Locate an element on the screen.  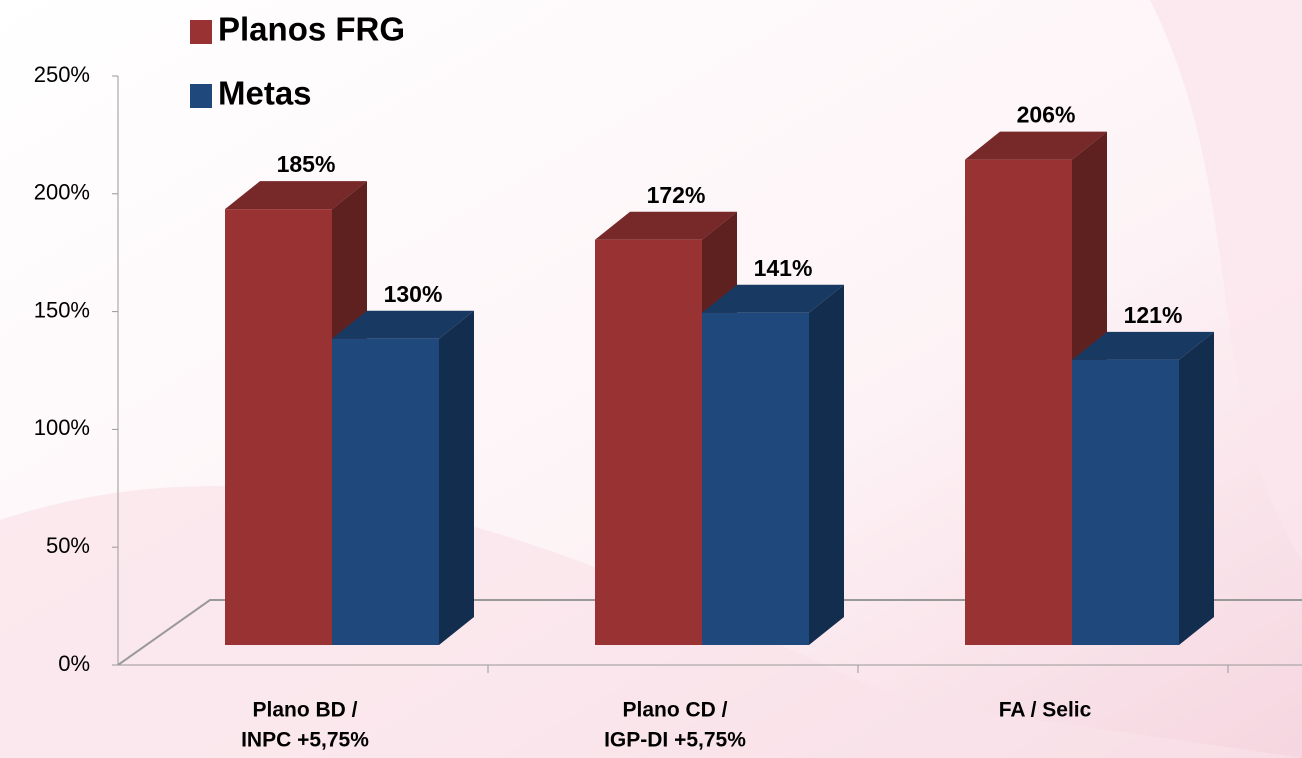
floor-back is located at coordinates (709, 632).